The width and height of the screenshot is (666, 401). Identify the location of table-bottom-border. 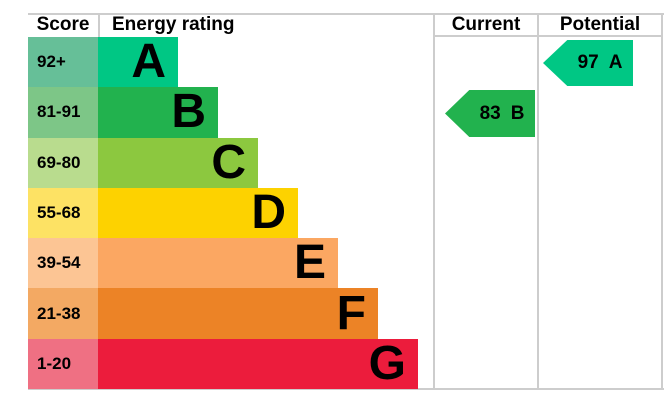
(346, 389).